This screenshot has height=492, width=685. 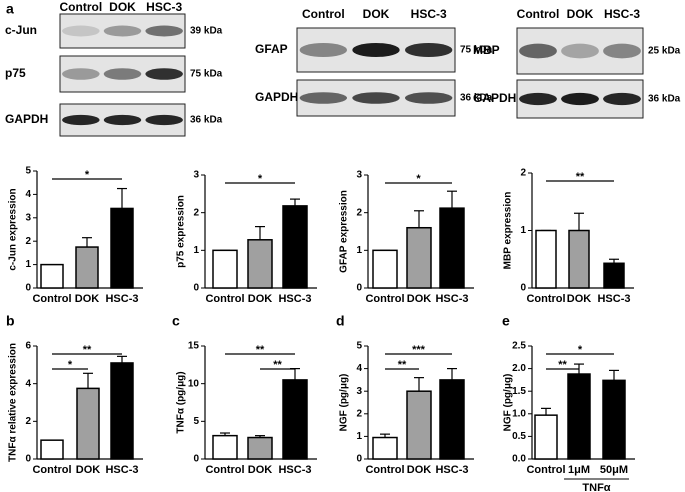 I want to click on y-tick-label: 3, so click(x=28, y=217).